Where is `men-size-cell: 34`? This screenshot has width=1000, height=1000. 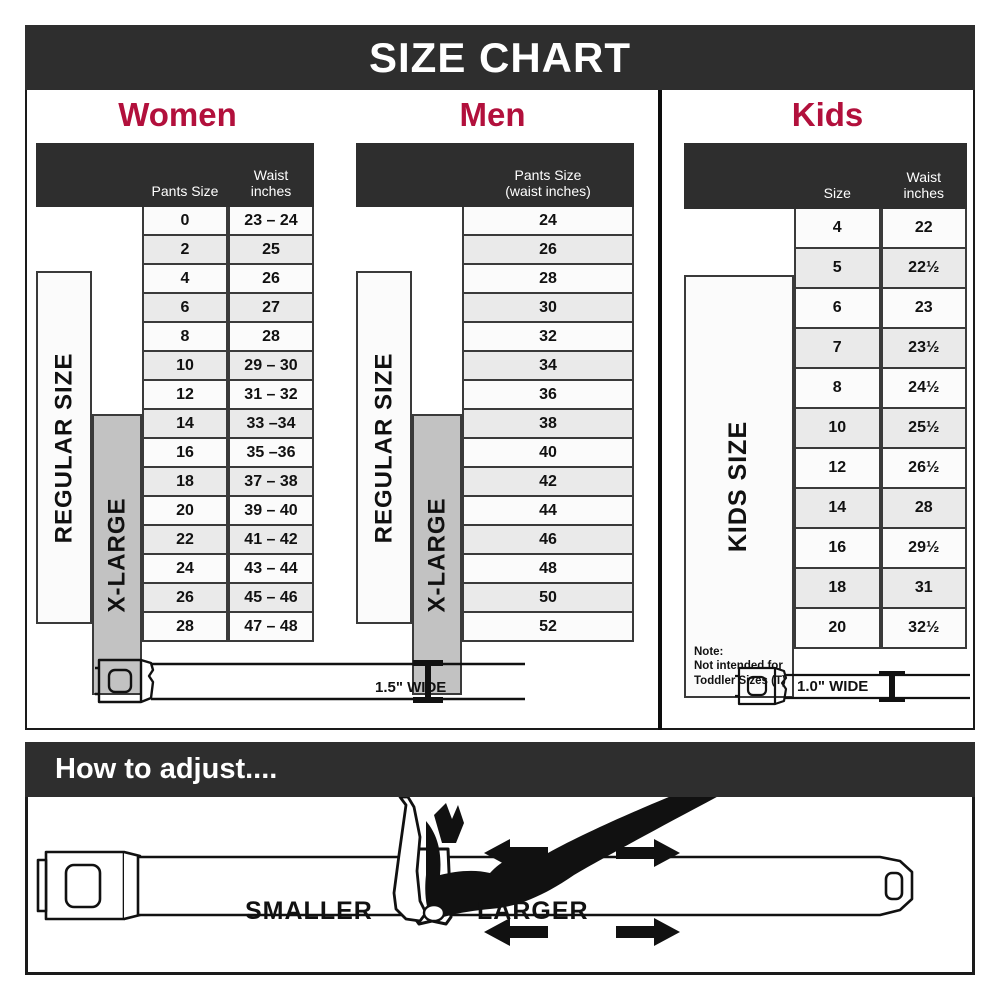
men-size-cell: 34 is located at coordinates (548, 366).